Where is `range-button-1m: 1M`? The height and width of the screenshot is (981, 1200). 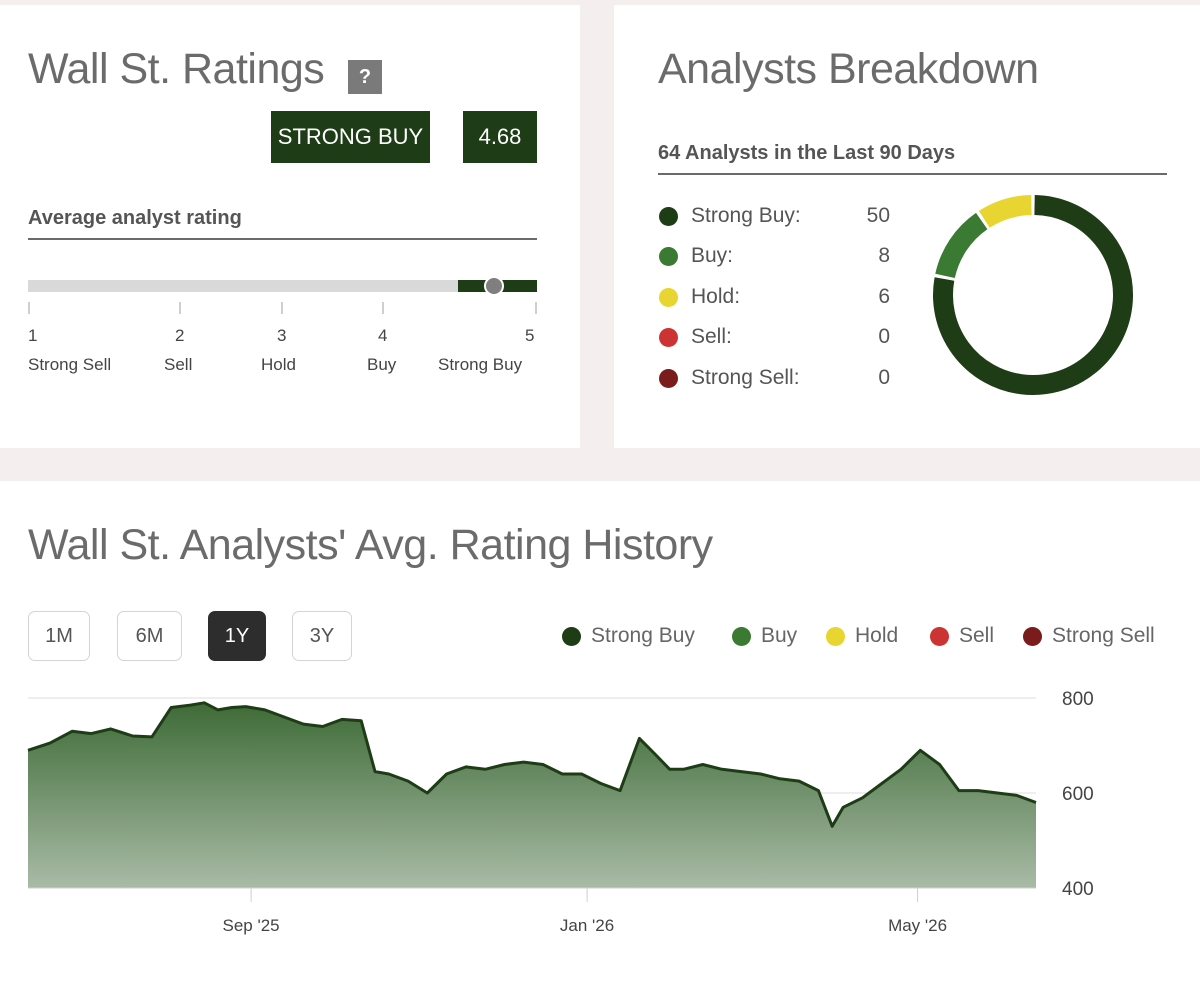
range-button-1m: 1M is located at coordinates (59, 636).